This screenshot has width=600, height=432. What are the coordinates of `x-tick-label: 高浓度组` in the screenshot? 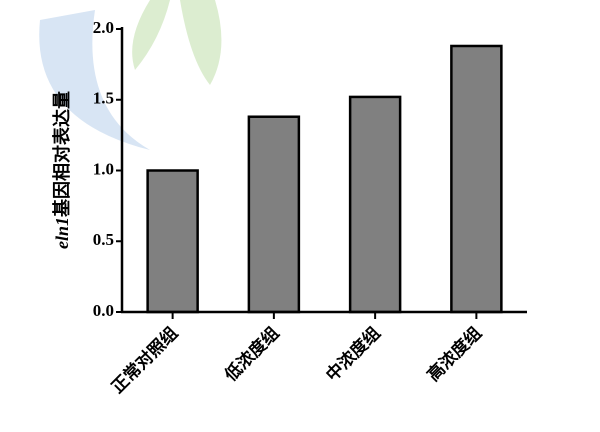 It's located at (454, 354).